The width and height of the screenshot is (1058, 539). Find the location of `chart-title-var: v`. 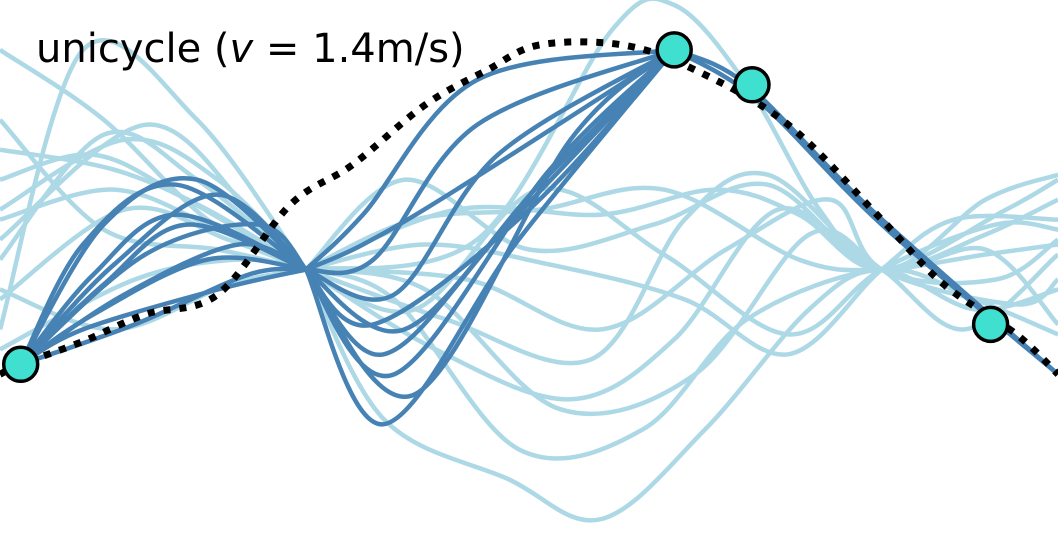

chart-title-var: v is located at coordinates (242, 49).